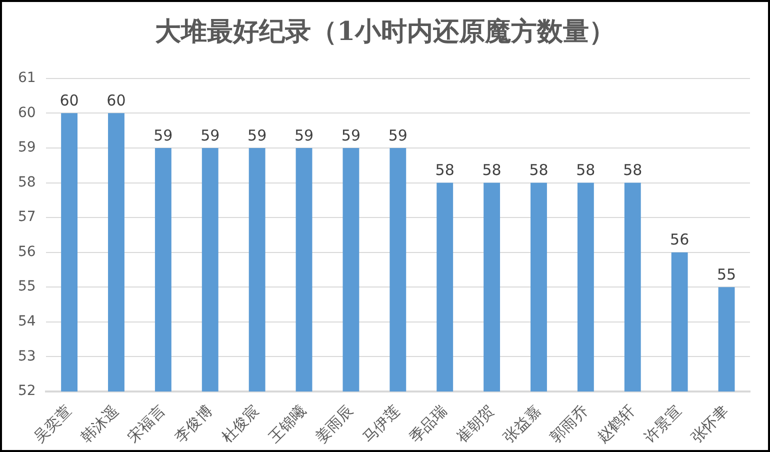 Image resolution: width=770 pixels, height=452 pixels. What do you see at coordinates (726, 274) in the screenshot?
I see `data-label: 55` at bounding box center [726, 274].